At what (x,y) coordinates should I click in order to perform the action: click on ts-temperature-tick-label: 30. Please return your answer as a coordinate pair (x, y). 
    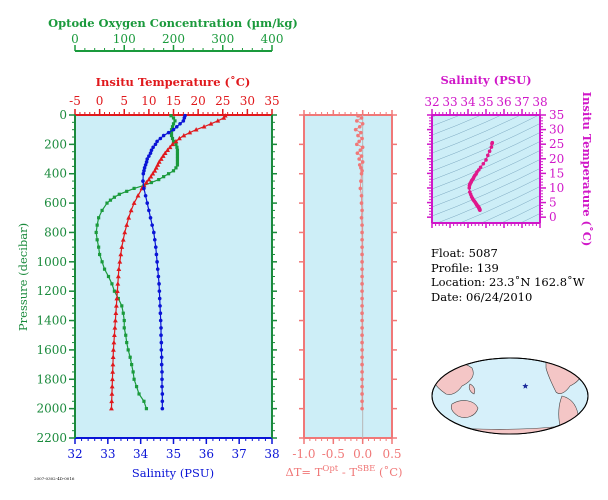
    Looking at the image, I should click on (556, 130).